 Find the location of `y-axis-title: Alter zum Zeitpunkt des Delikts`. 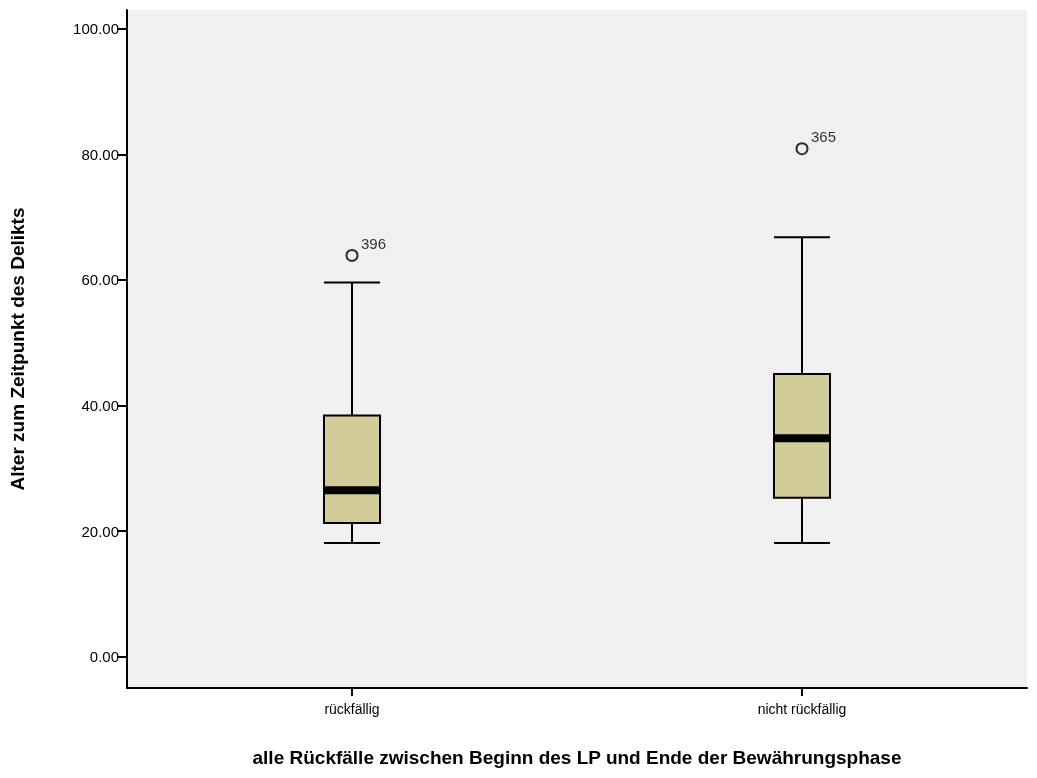

y-axis-title: Alter zum Zeitpunkt des Delikts is located at coordinates (17, 349).